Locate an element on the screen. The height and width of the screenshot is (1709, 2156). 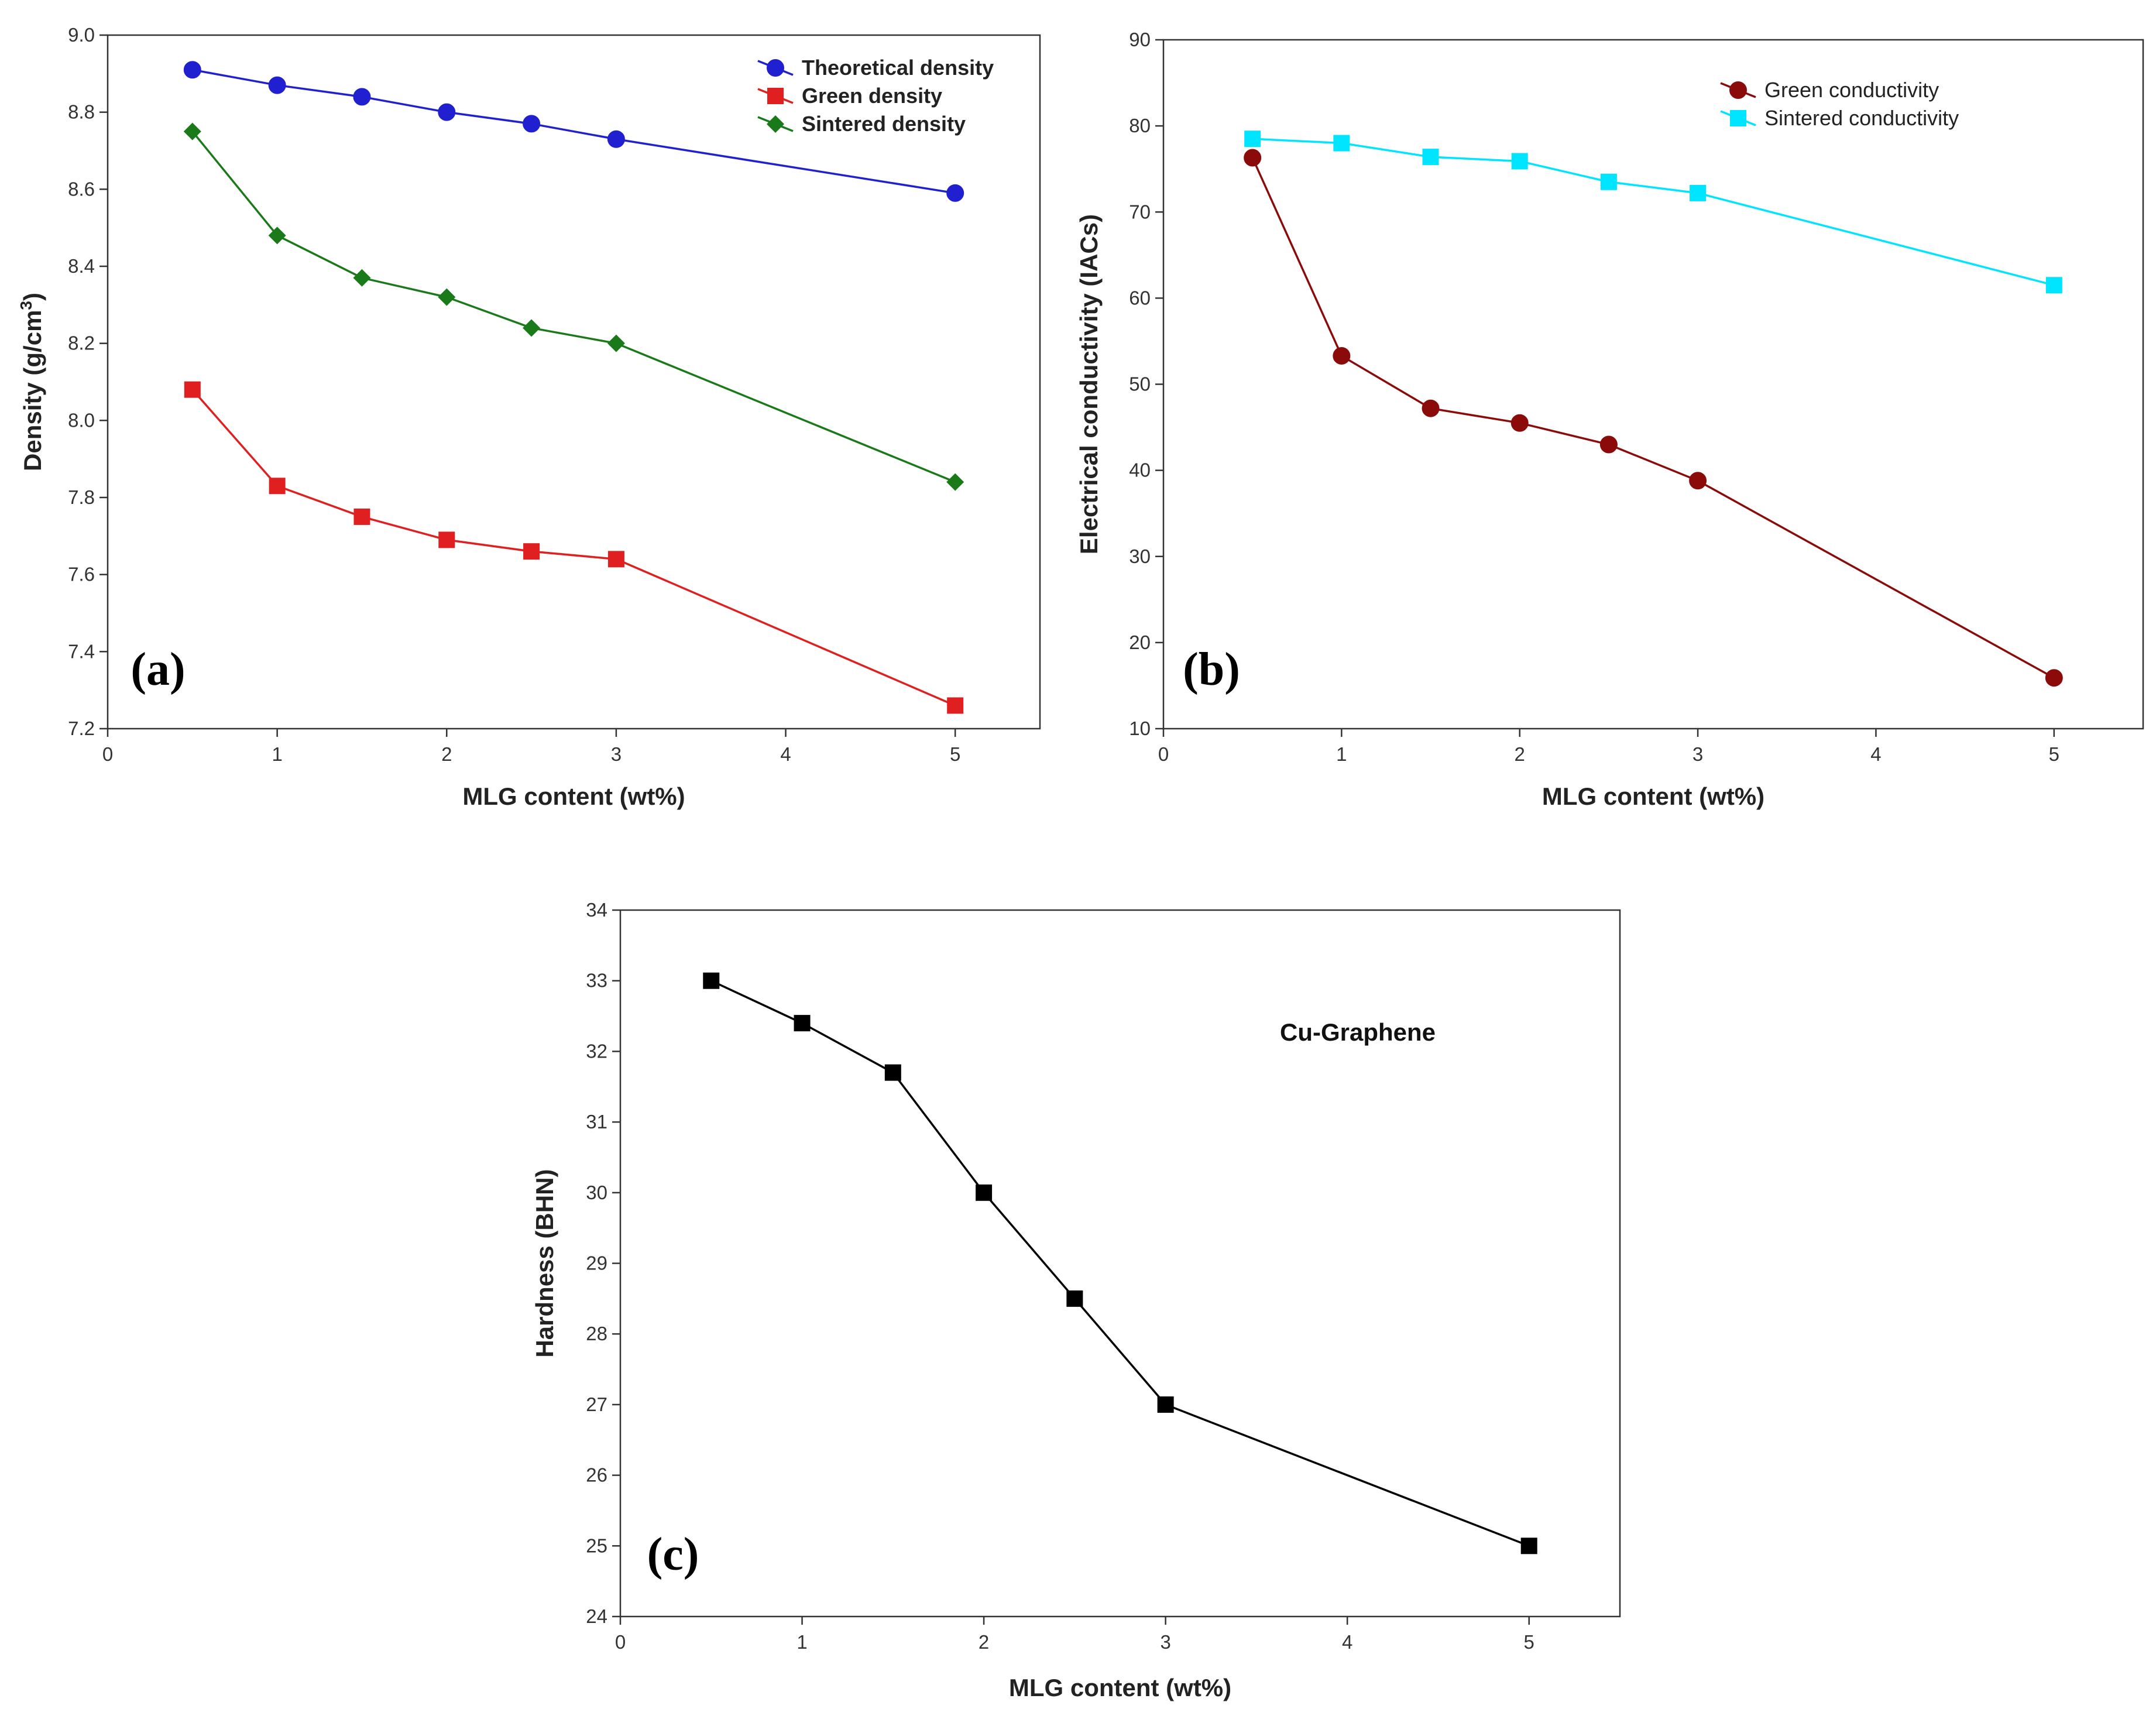
y-axis-label-main: Density (g/cm is located at coordinates (32, 390).